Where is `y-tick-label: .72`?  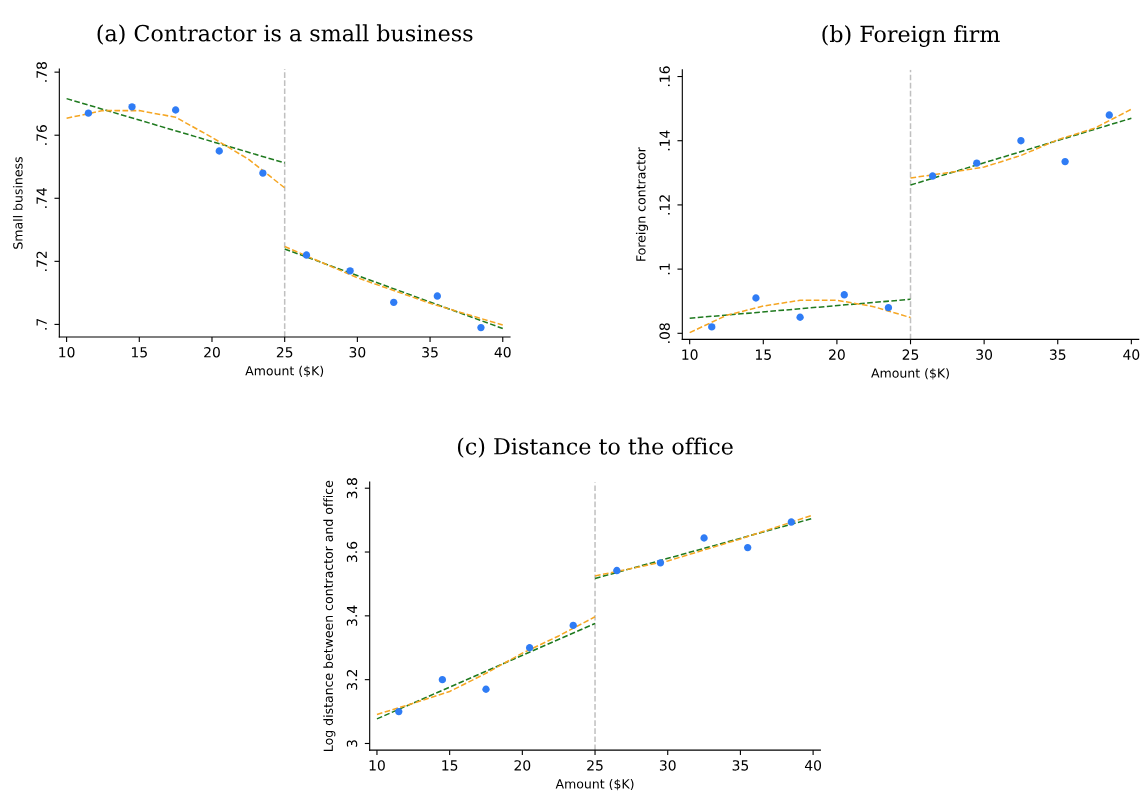 y-tick-label: .72 is located at coordinates (41, 261).